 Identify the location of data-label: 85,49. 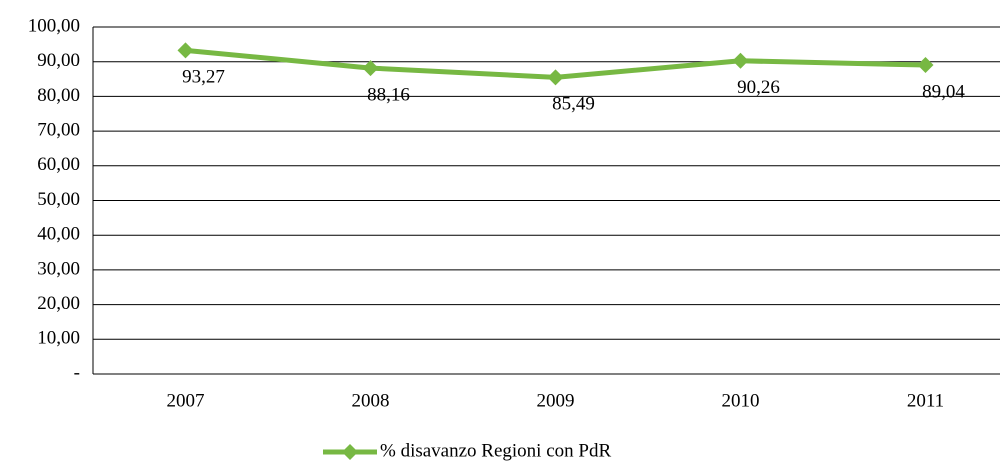
(573, 104).